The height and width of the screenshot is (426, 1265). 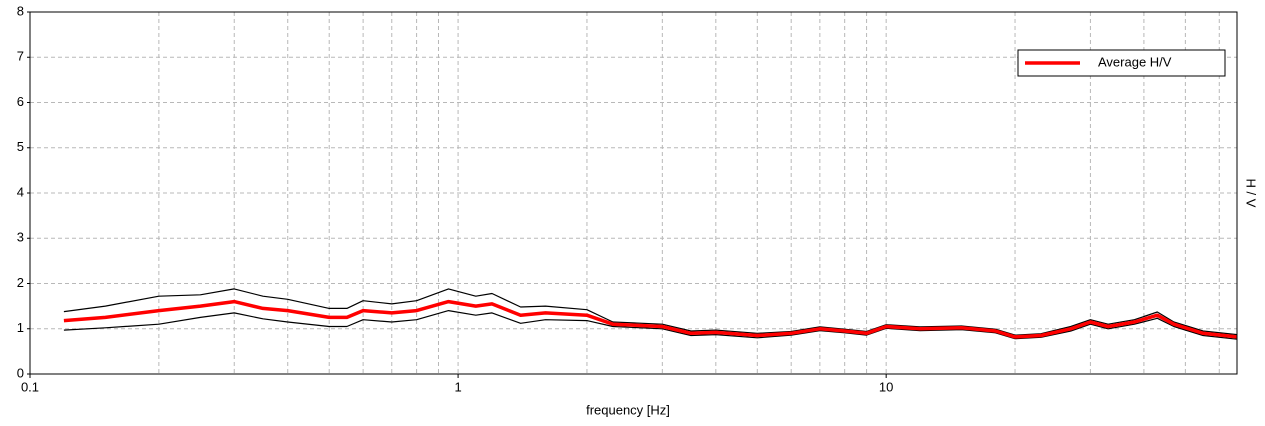 What do you see at coordinates (1135, 61) in the screenshot?
I see `legend-label: Average H/V` at bounding box center [1135, 61].